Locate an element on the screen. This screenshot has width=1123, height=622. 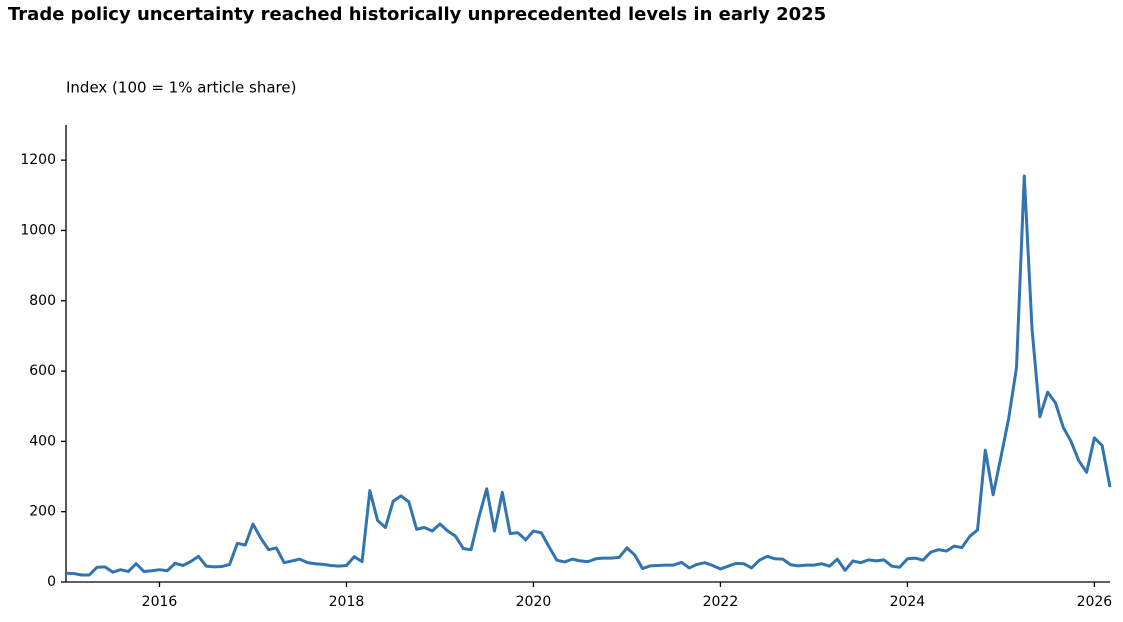
y-tick-label: 200 is located at coordinates (42, 512).